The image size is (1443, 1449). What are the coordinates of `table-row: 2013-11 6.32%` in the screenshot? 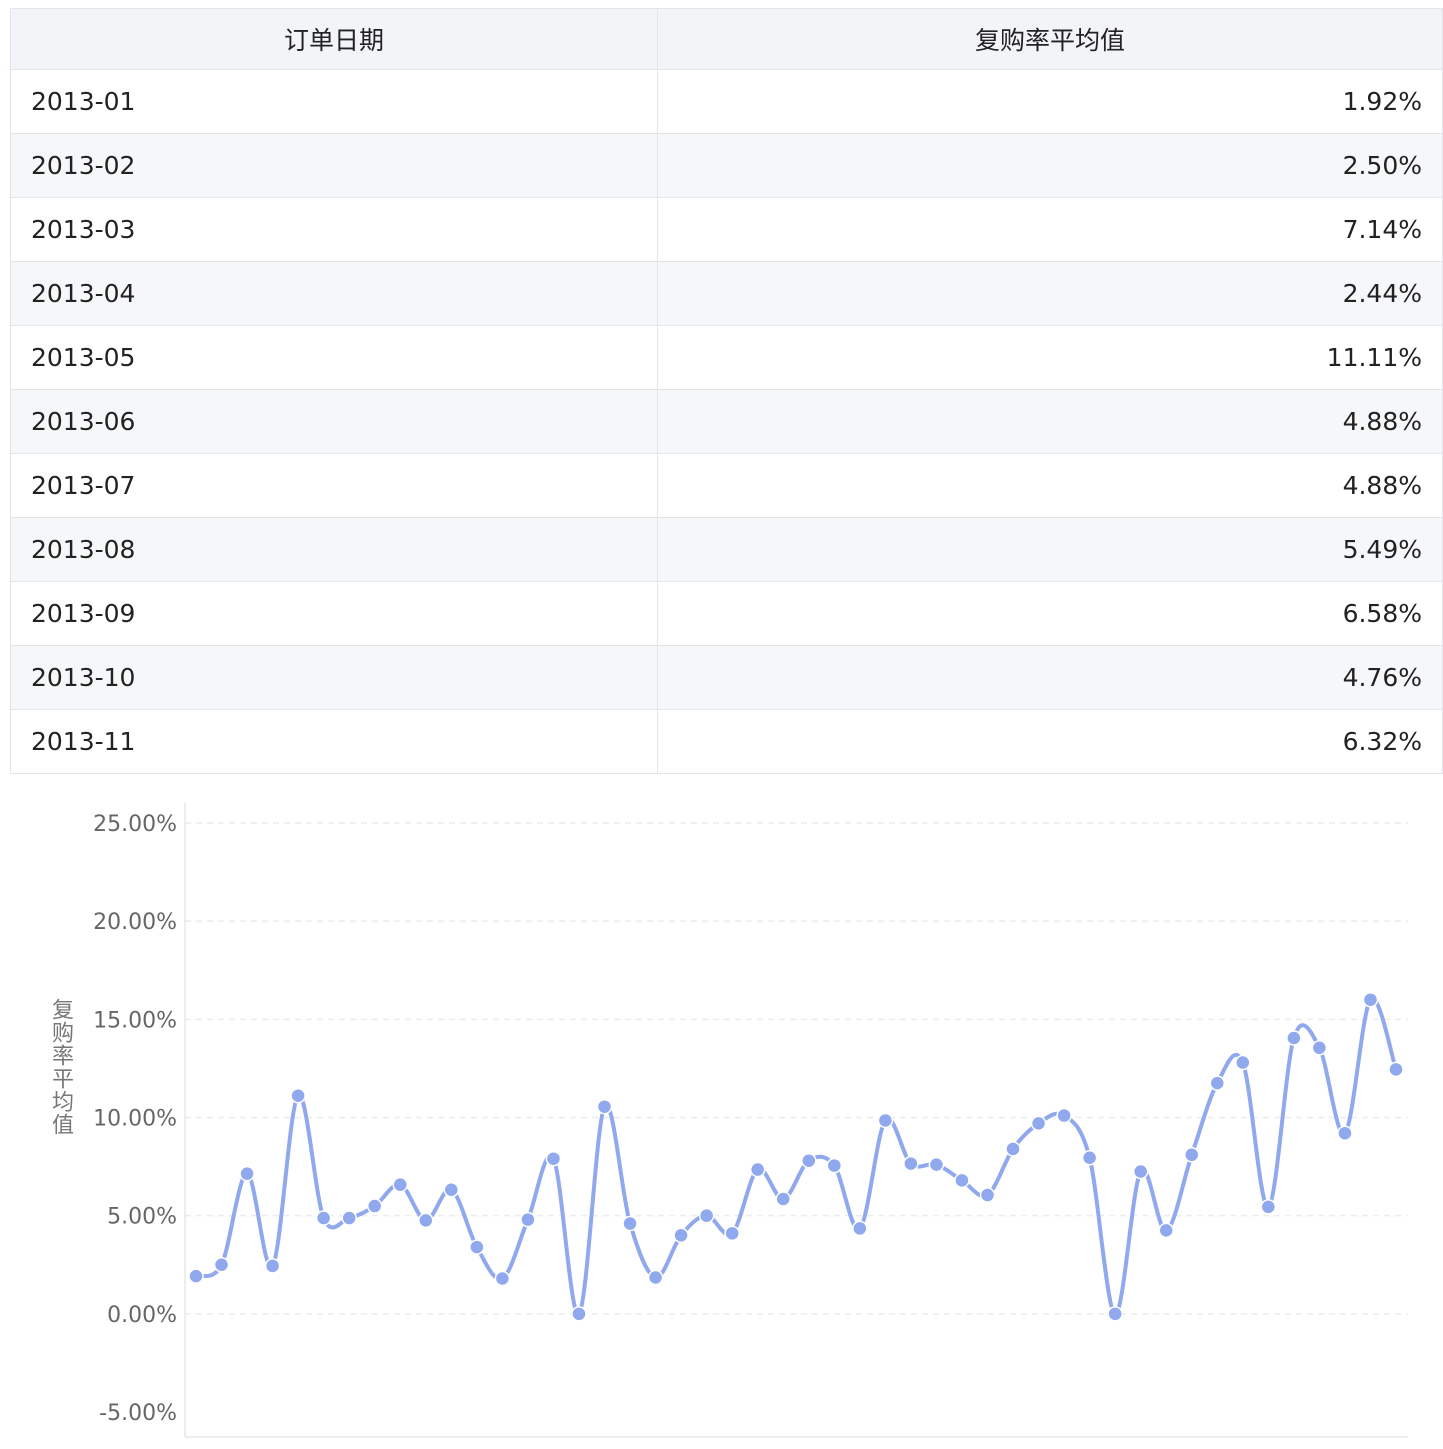 It's located at (726, 741).